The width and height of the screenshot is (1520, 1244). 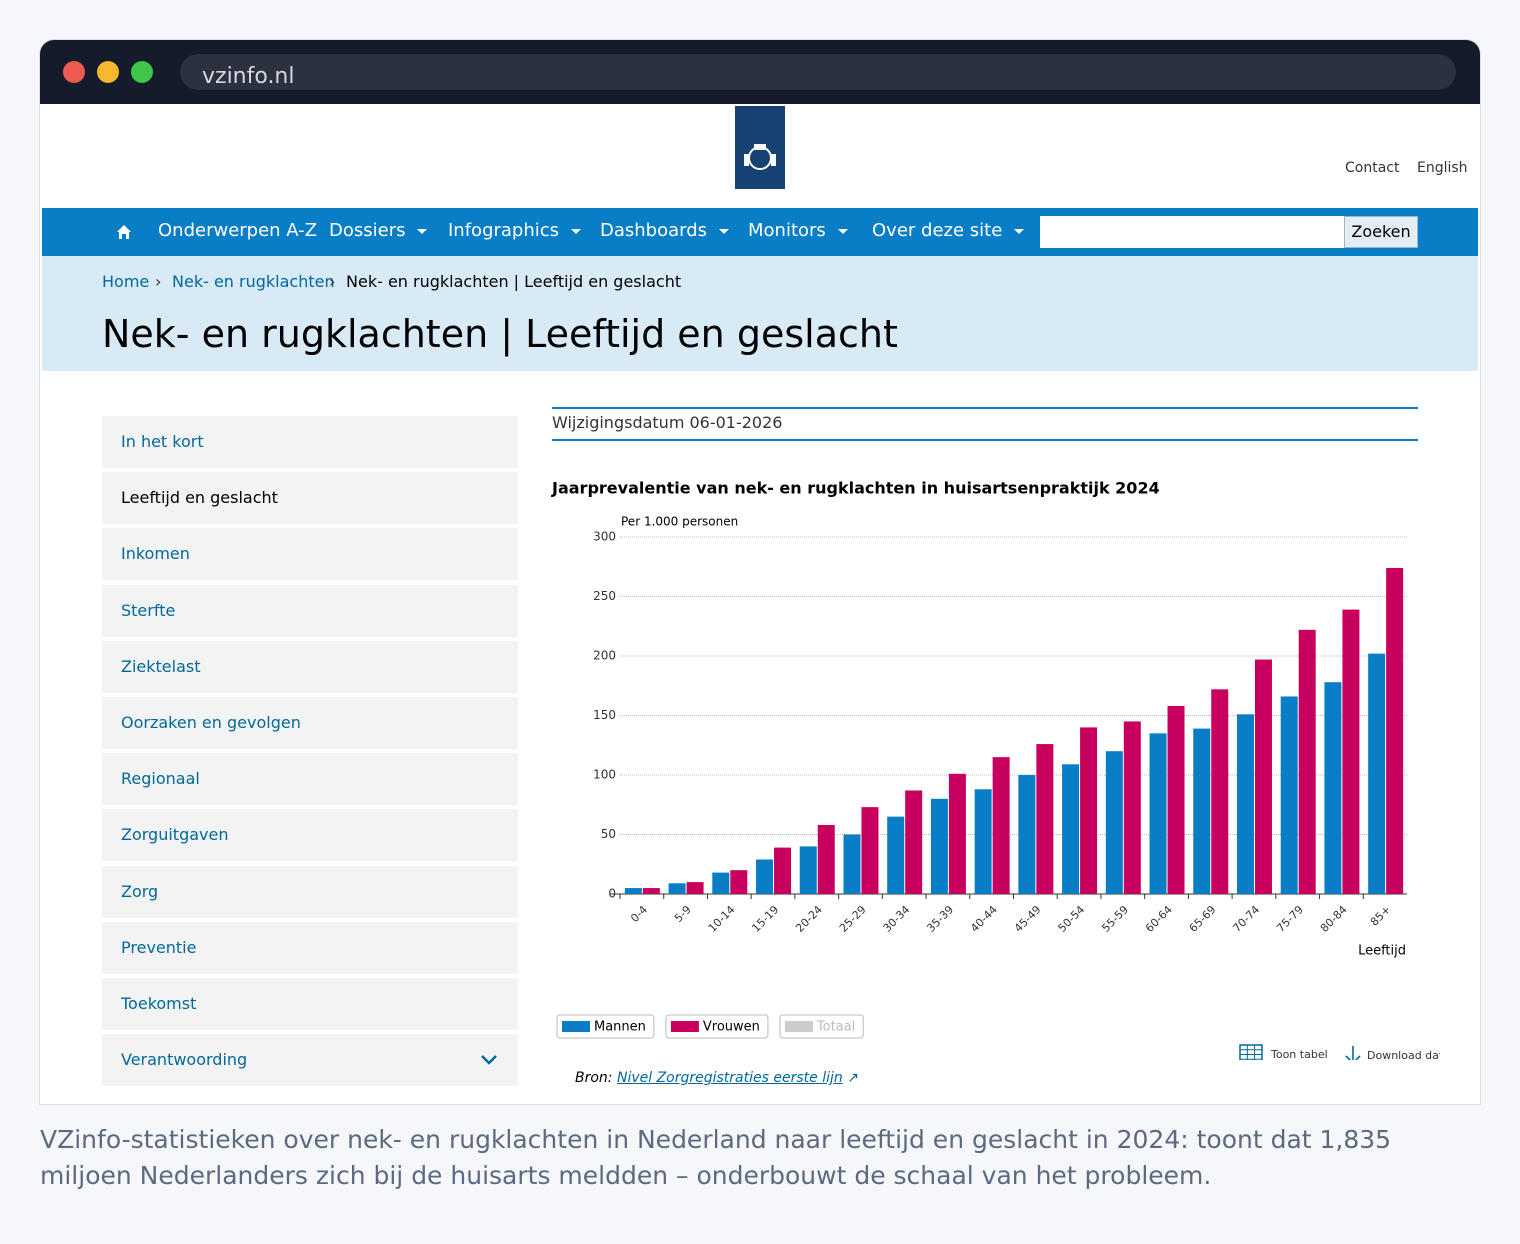 I want to click on nav-item: Over deze site, so click(x=948, y=231).